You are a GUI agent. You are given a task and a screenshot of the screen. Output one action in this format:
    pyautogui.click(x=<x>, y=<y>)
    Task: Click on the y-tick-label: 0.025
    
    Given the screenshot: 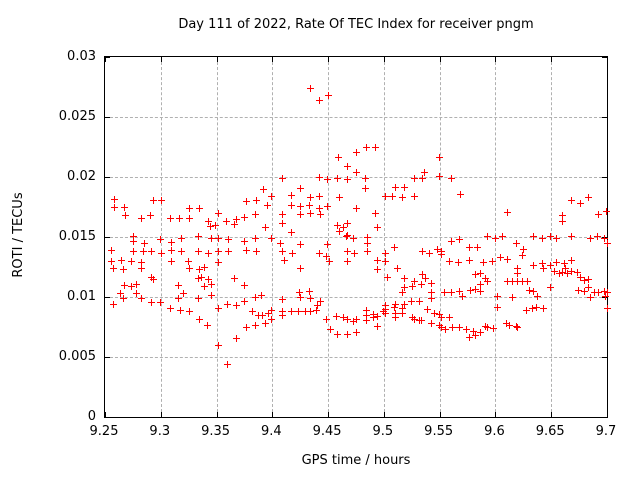 What is the action you would take?
    pyautogui.click(x=77, y=116)
    